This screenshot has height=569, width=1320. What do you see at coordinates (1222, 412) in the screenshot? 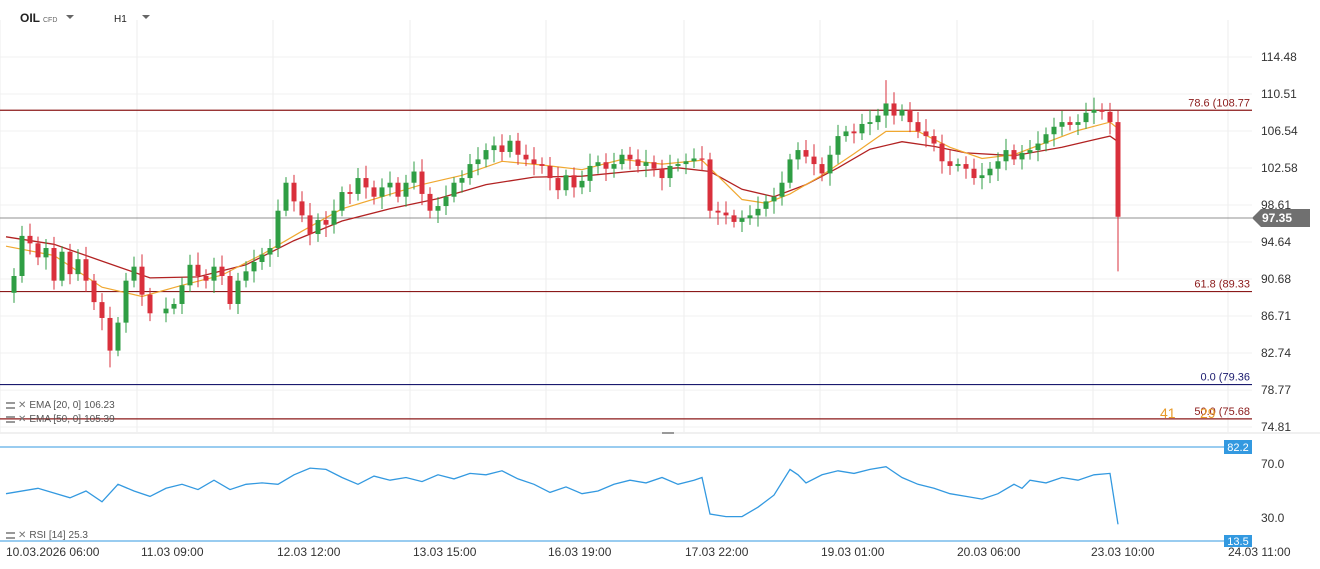
I see `fib-level-label: 50.0 (75.68` at bounding box center [1222, 412].